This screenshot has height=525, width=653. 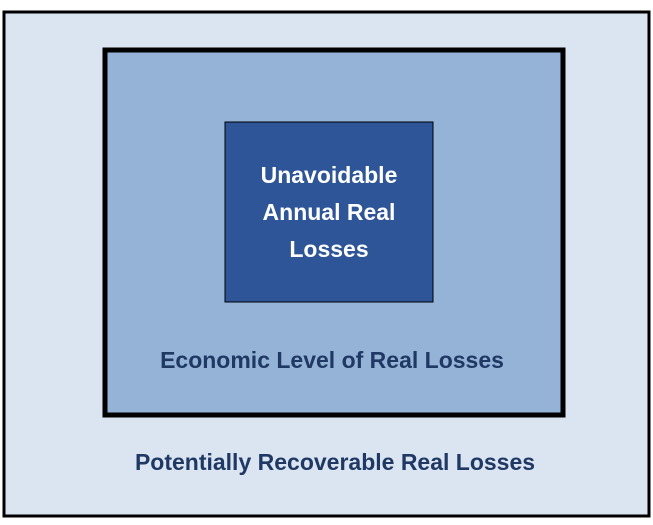 I want to click on inner-label: Annual Real, so click(x=329, y=212).